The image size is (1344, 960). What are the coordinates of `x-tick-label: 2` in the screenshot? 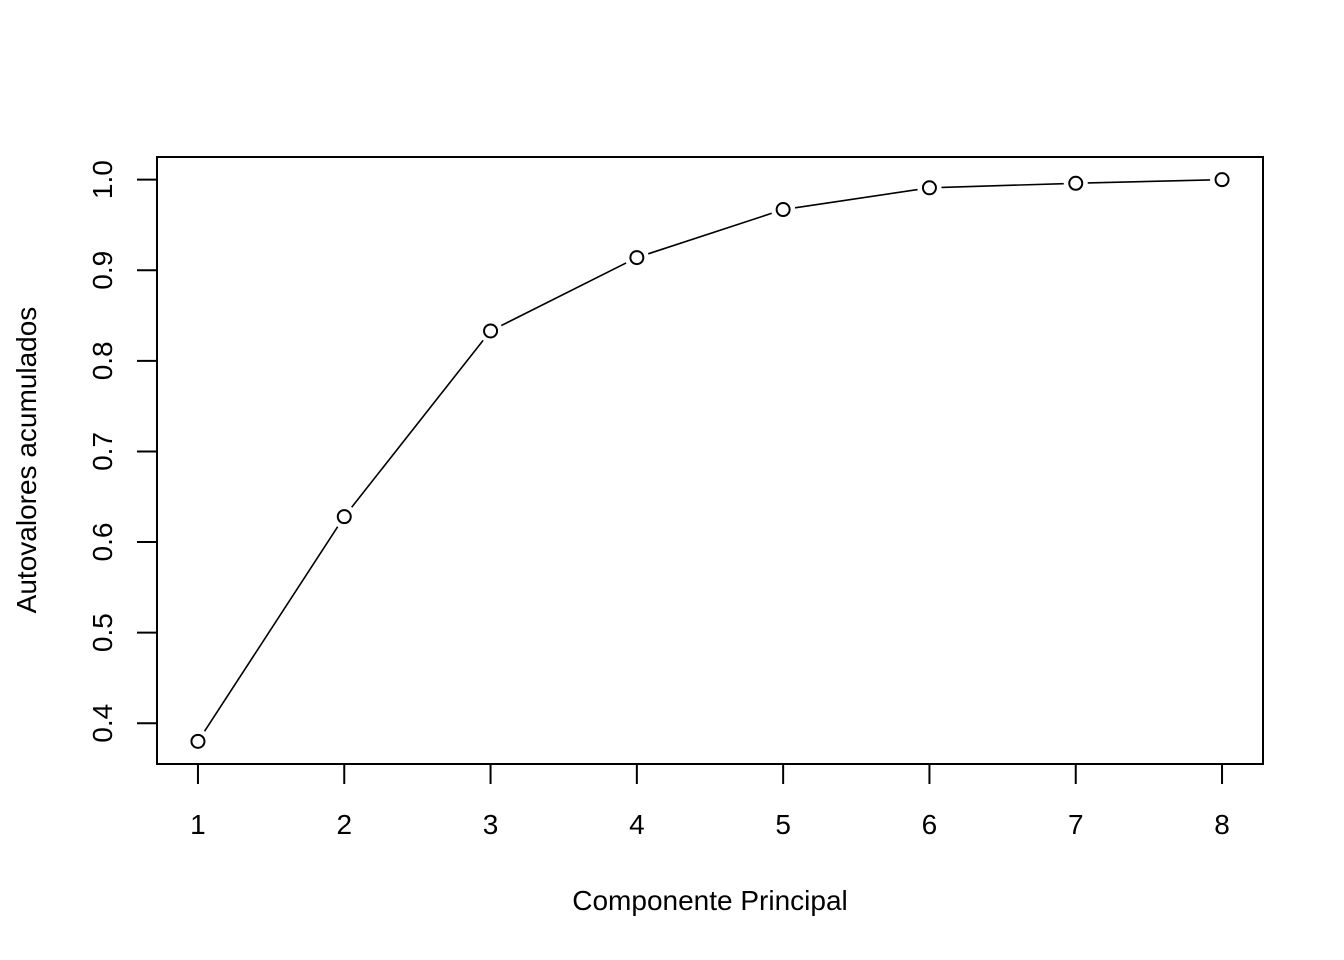 It's located at (344, 824).